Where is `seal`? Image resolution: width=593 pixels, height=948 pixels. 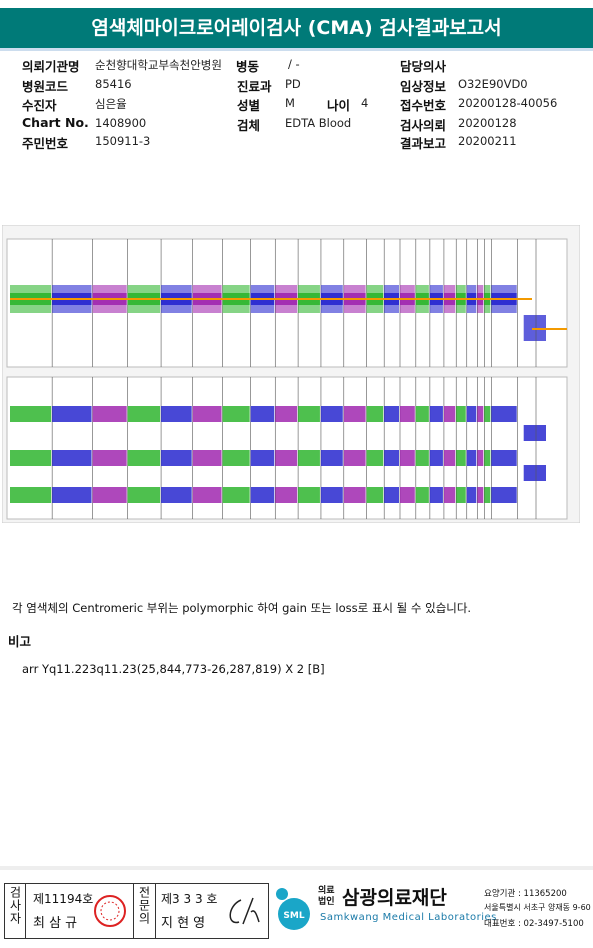 seal is located at coordinates (110, 911).